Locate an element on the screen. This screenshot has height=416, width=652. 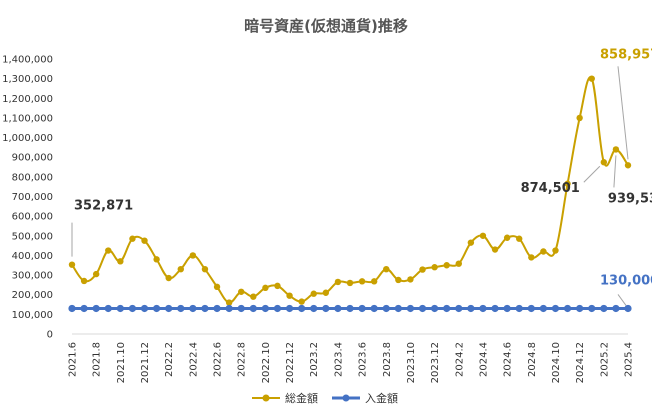
legend-item: 総金額 is located at coordinates (285, 398).